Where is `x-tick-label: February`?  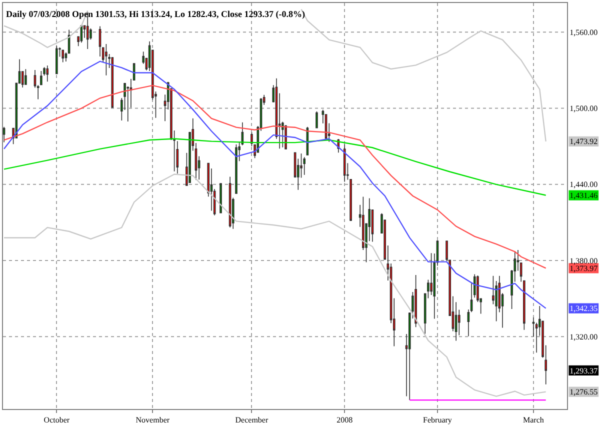 x-tick-label: February is located at coordinates (437, 420).